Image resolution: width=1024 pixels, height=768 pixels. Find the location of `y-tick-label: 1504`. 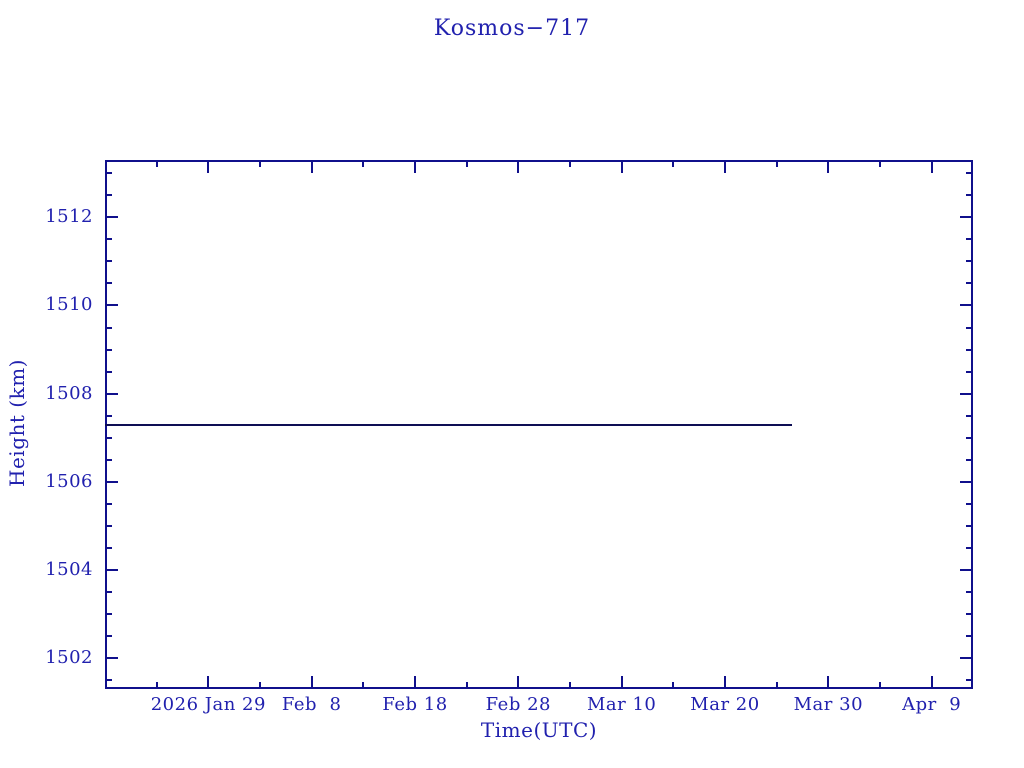

y-tick-label: 1504 is located at coordinates (69, 569).